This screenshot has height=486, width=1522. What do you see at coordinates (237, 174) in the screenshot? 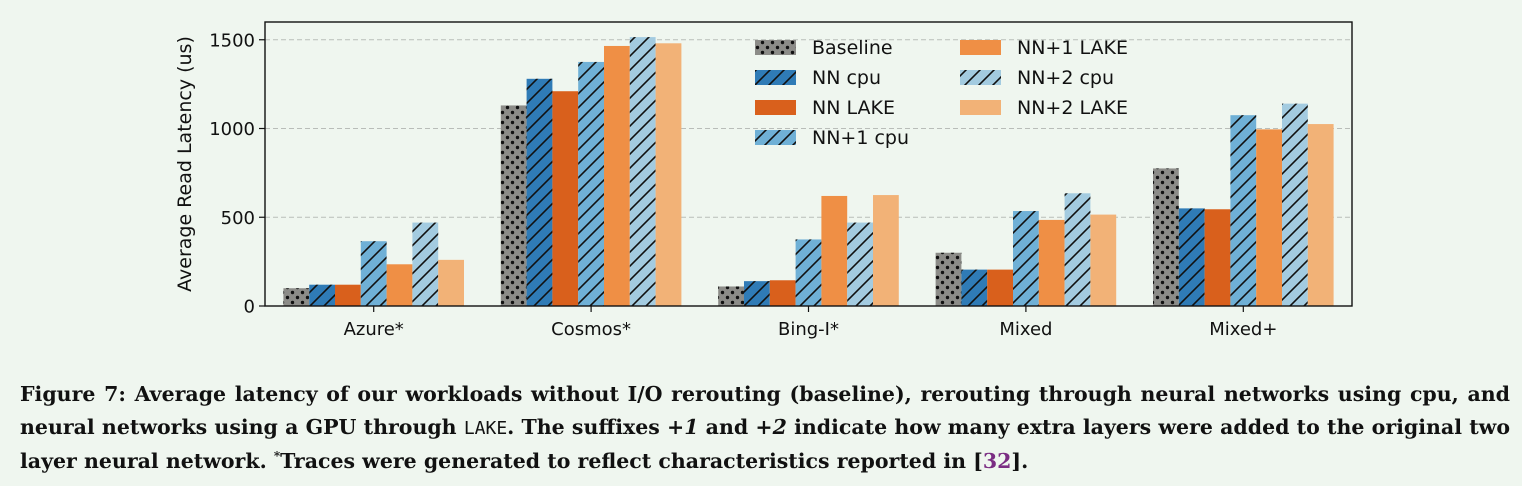
I see `y-axis: 0 500 1000 1500` at bounding box center [237, 174].